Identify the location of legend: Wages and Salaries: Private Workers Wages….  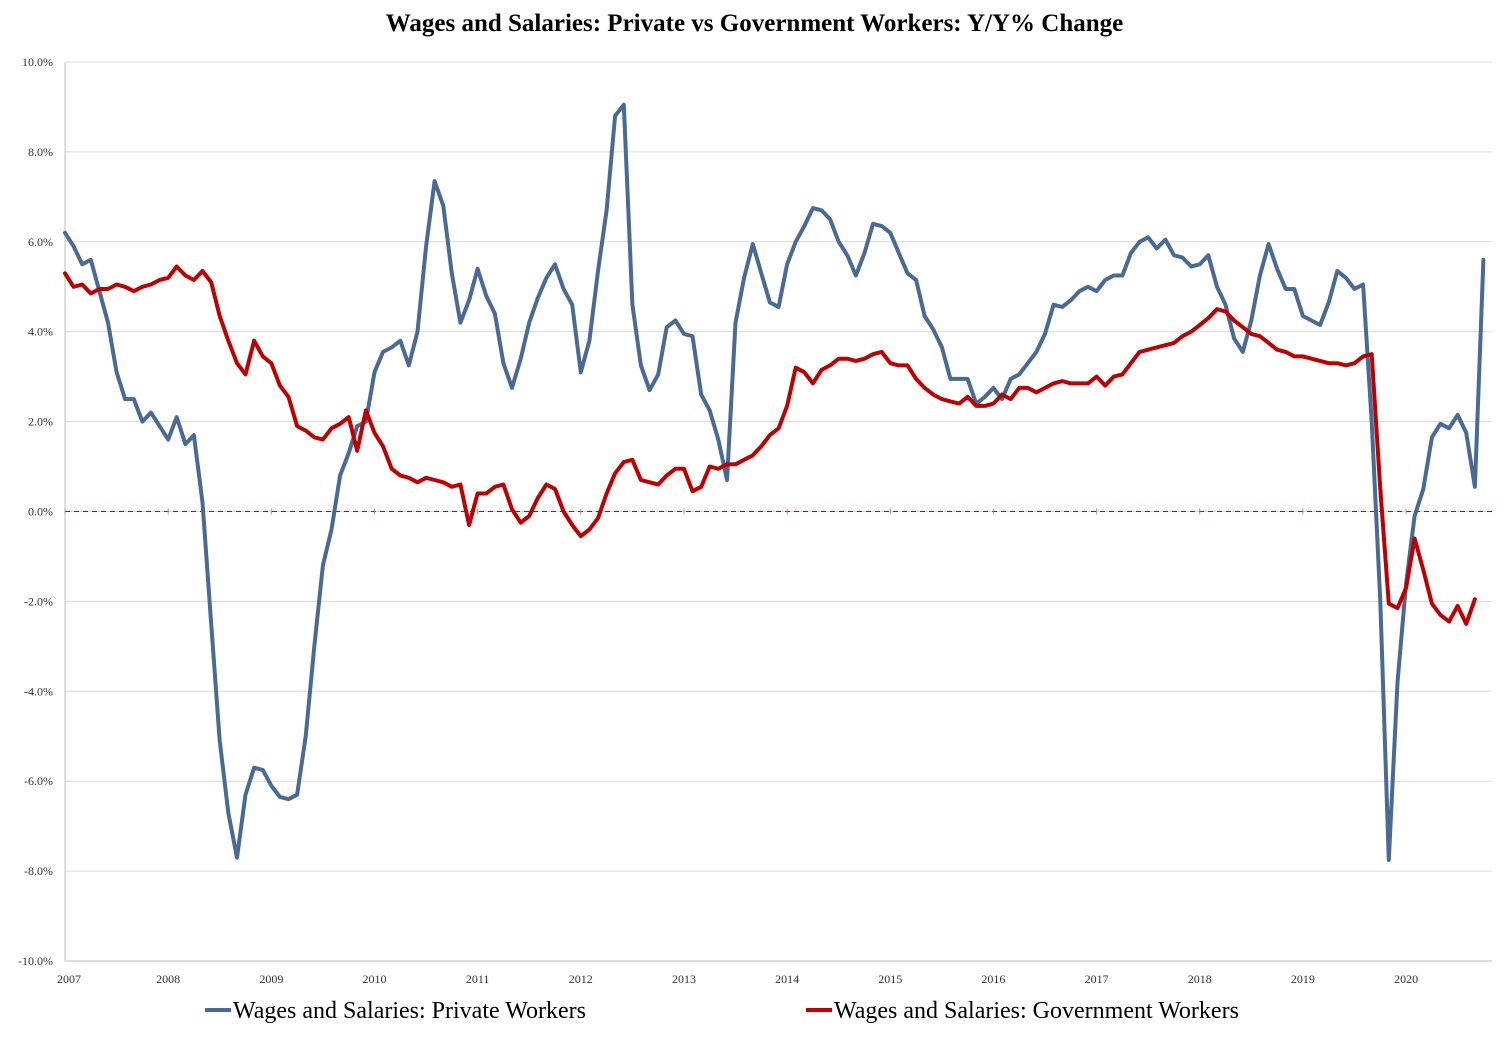
(722, 1011).